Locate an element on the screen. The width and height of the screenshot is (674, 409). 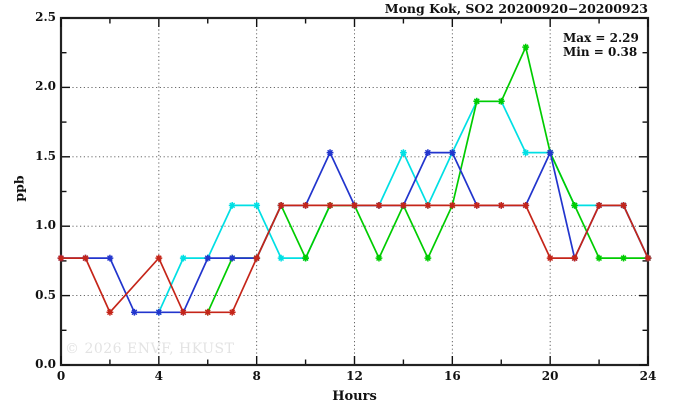
x-tick-label: 4 is located at coordinates (158, 376).